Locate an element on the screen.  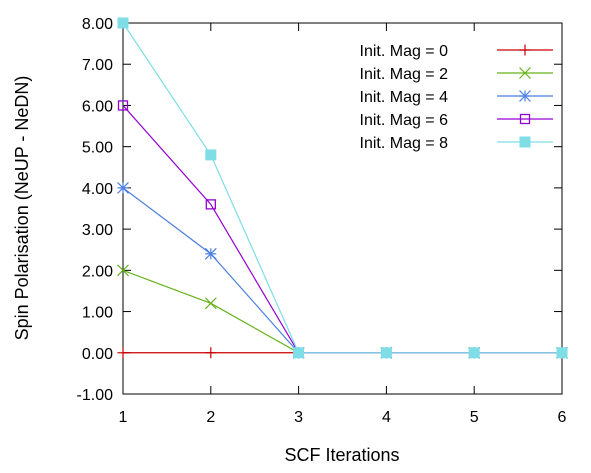
series-line is located at coordinates (342, 311).